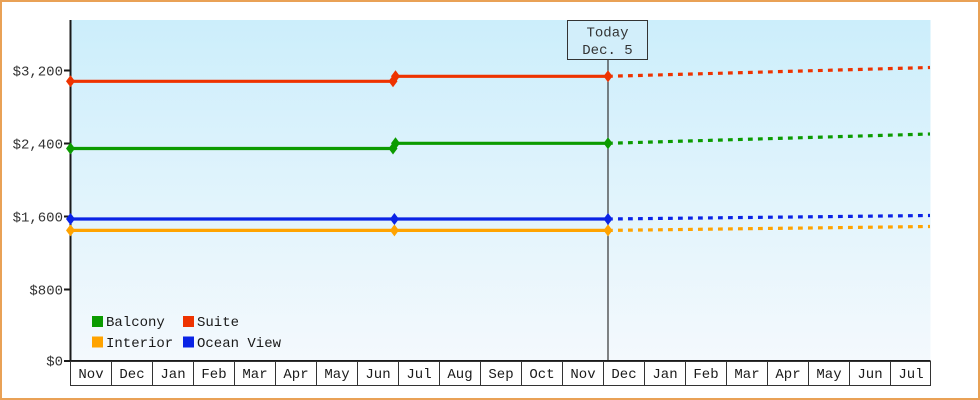 Image resolution: width=980 pixels, height=400 pixels. What do you see at coordinates (139, 344) in the screenshot?
I see `svg-text: Interior` at bounding box center [139, 344].